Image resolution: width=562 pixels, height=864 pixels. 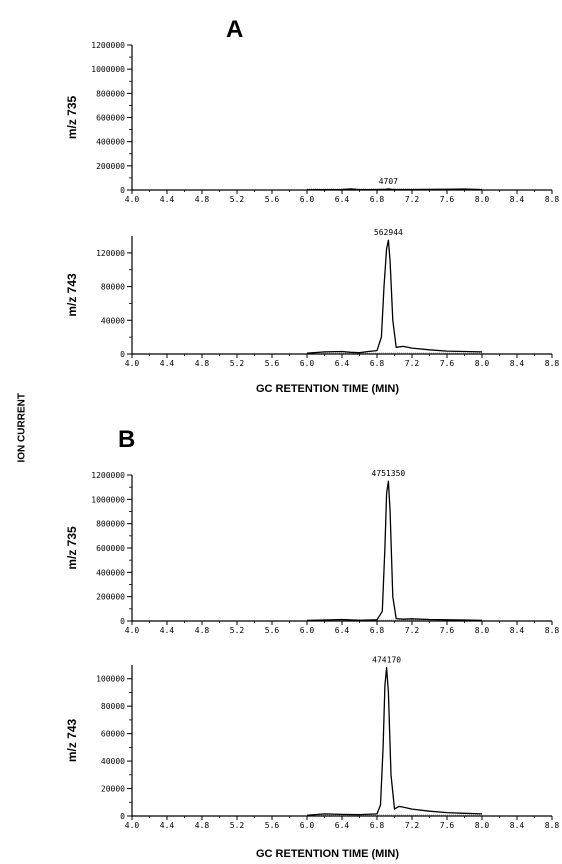 I want to click on plot-2-x-tick-label: 8.4, so click(x=517, y=363).